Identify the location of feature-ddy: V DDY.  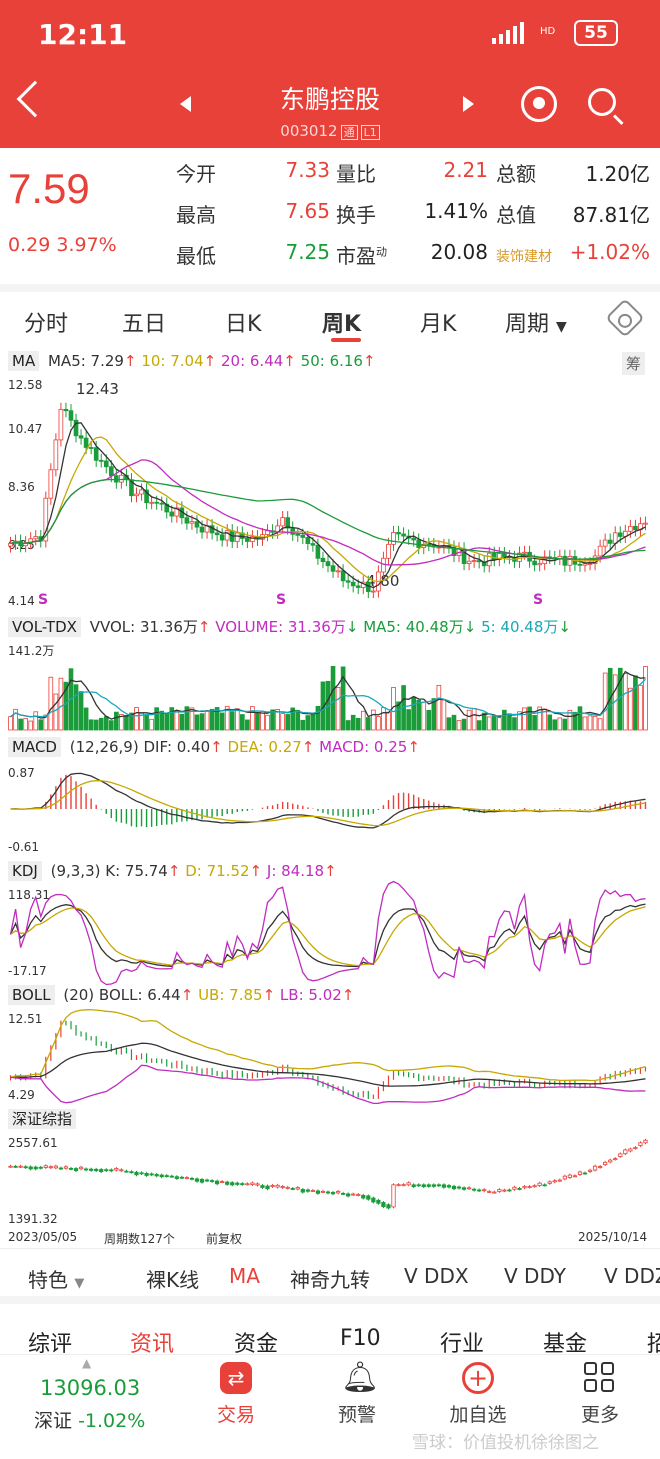
(535, 1276).